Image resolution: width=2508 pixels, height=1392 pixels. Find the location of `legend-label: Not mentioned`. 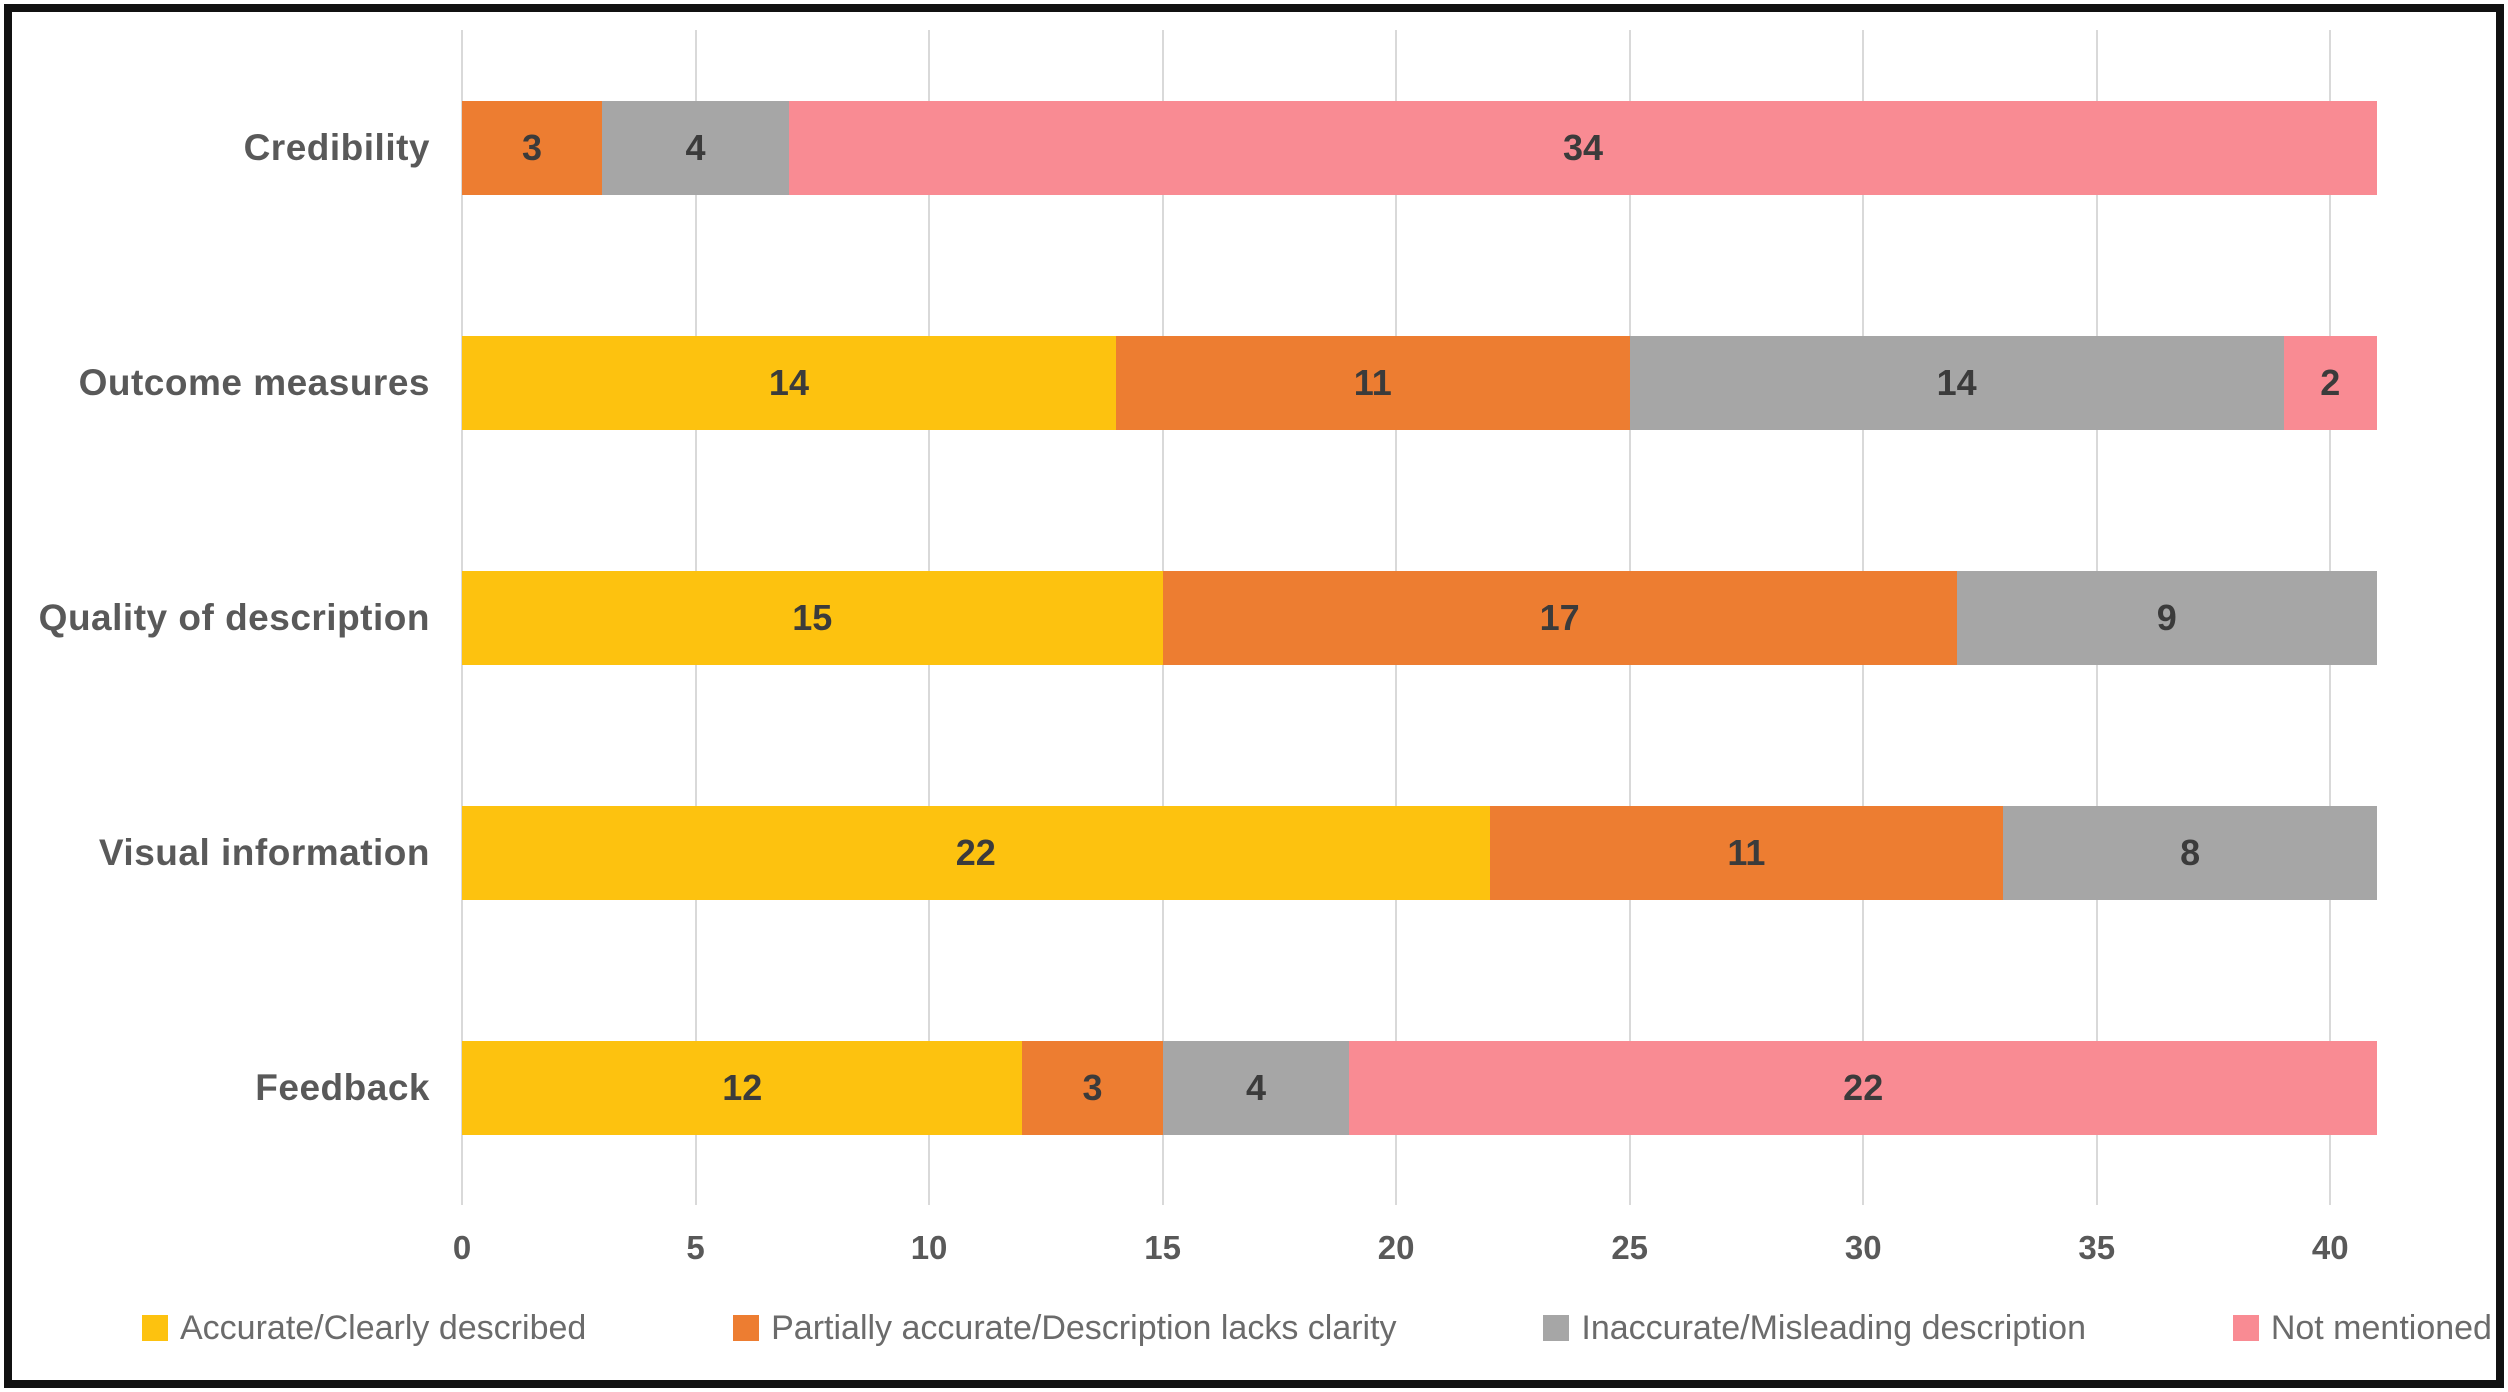

legend-label: Not mentioned is located at coordinates (2381, 1327).